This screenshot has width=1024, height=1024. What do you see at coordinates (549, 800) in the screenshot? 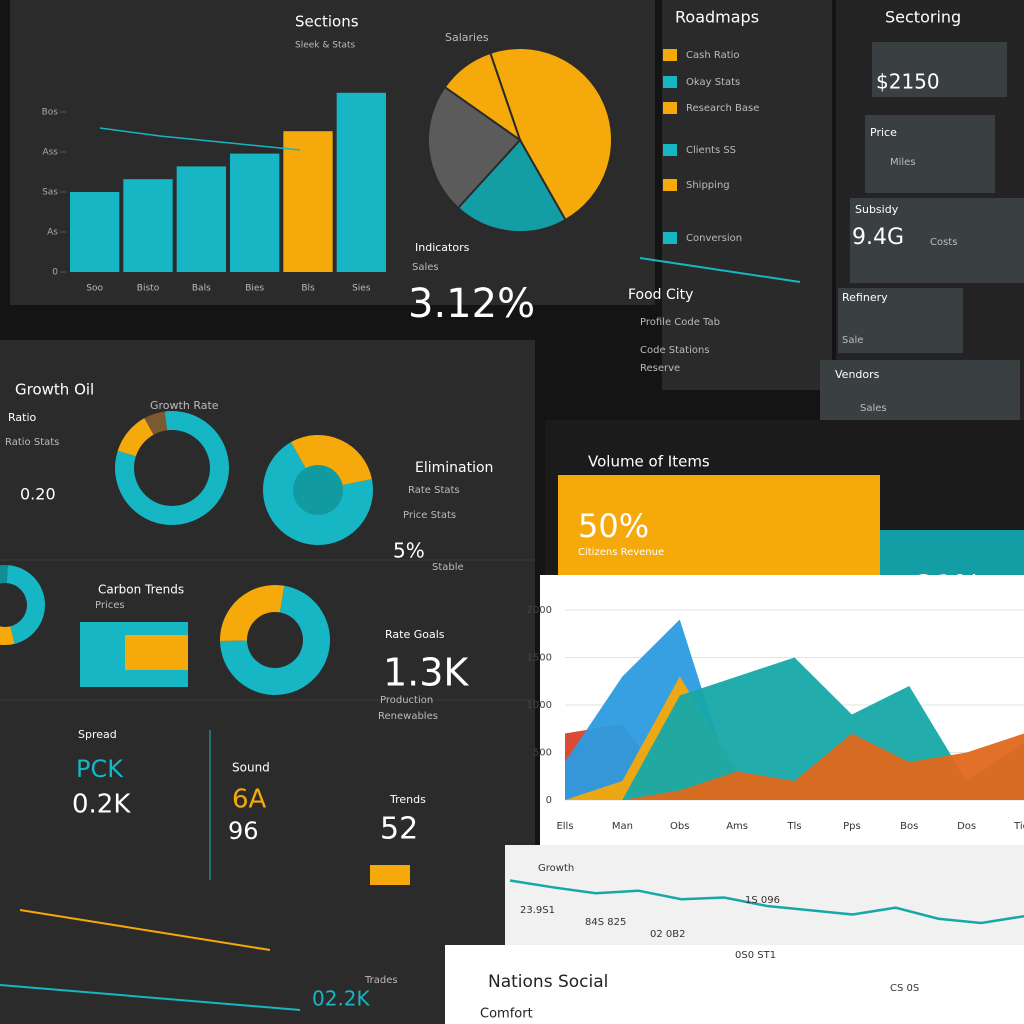
I see `yticks: 0` at bounding box center [549, 800].